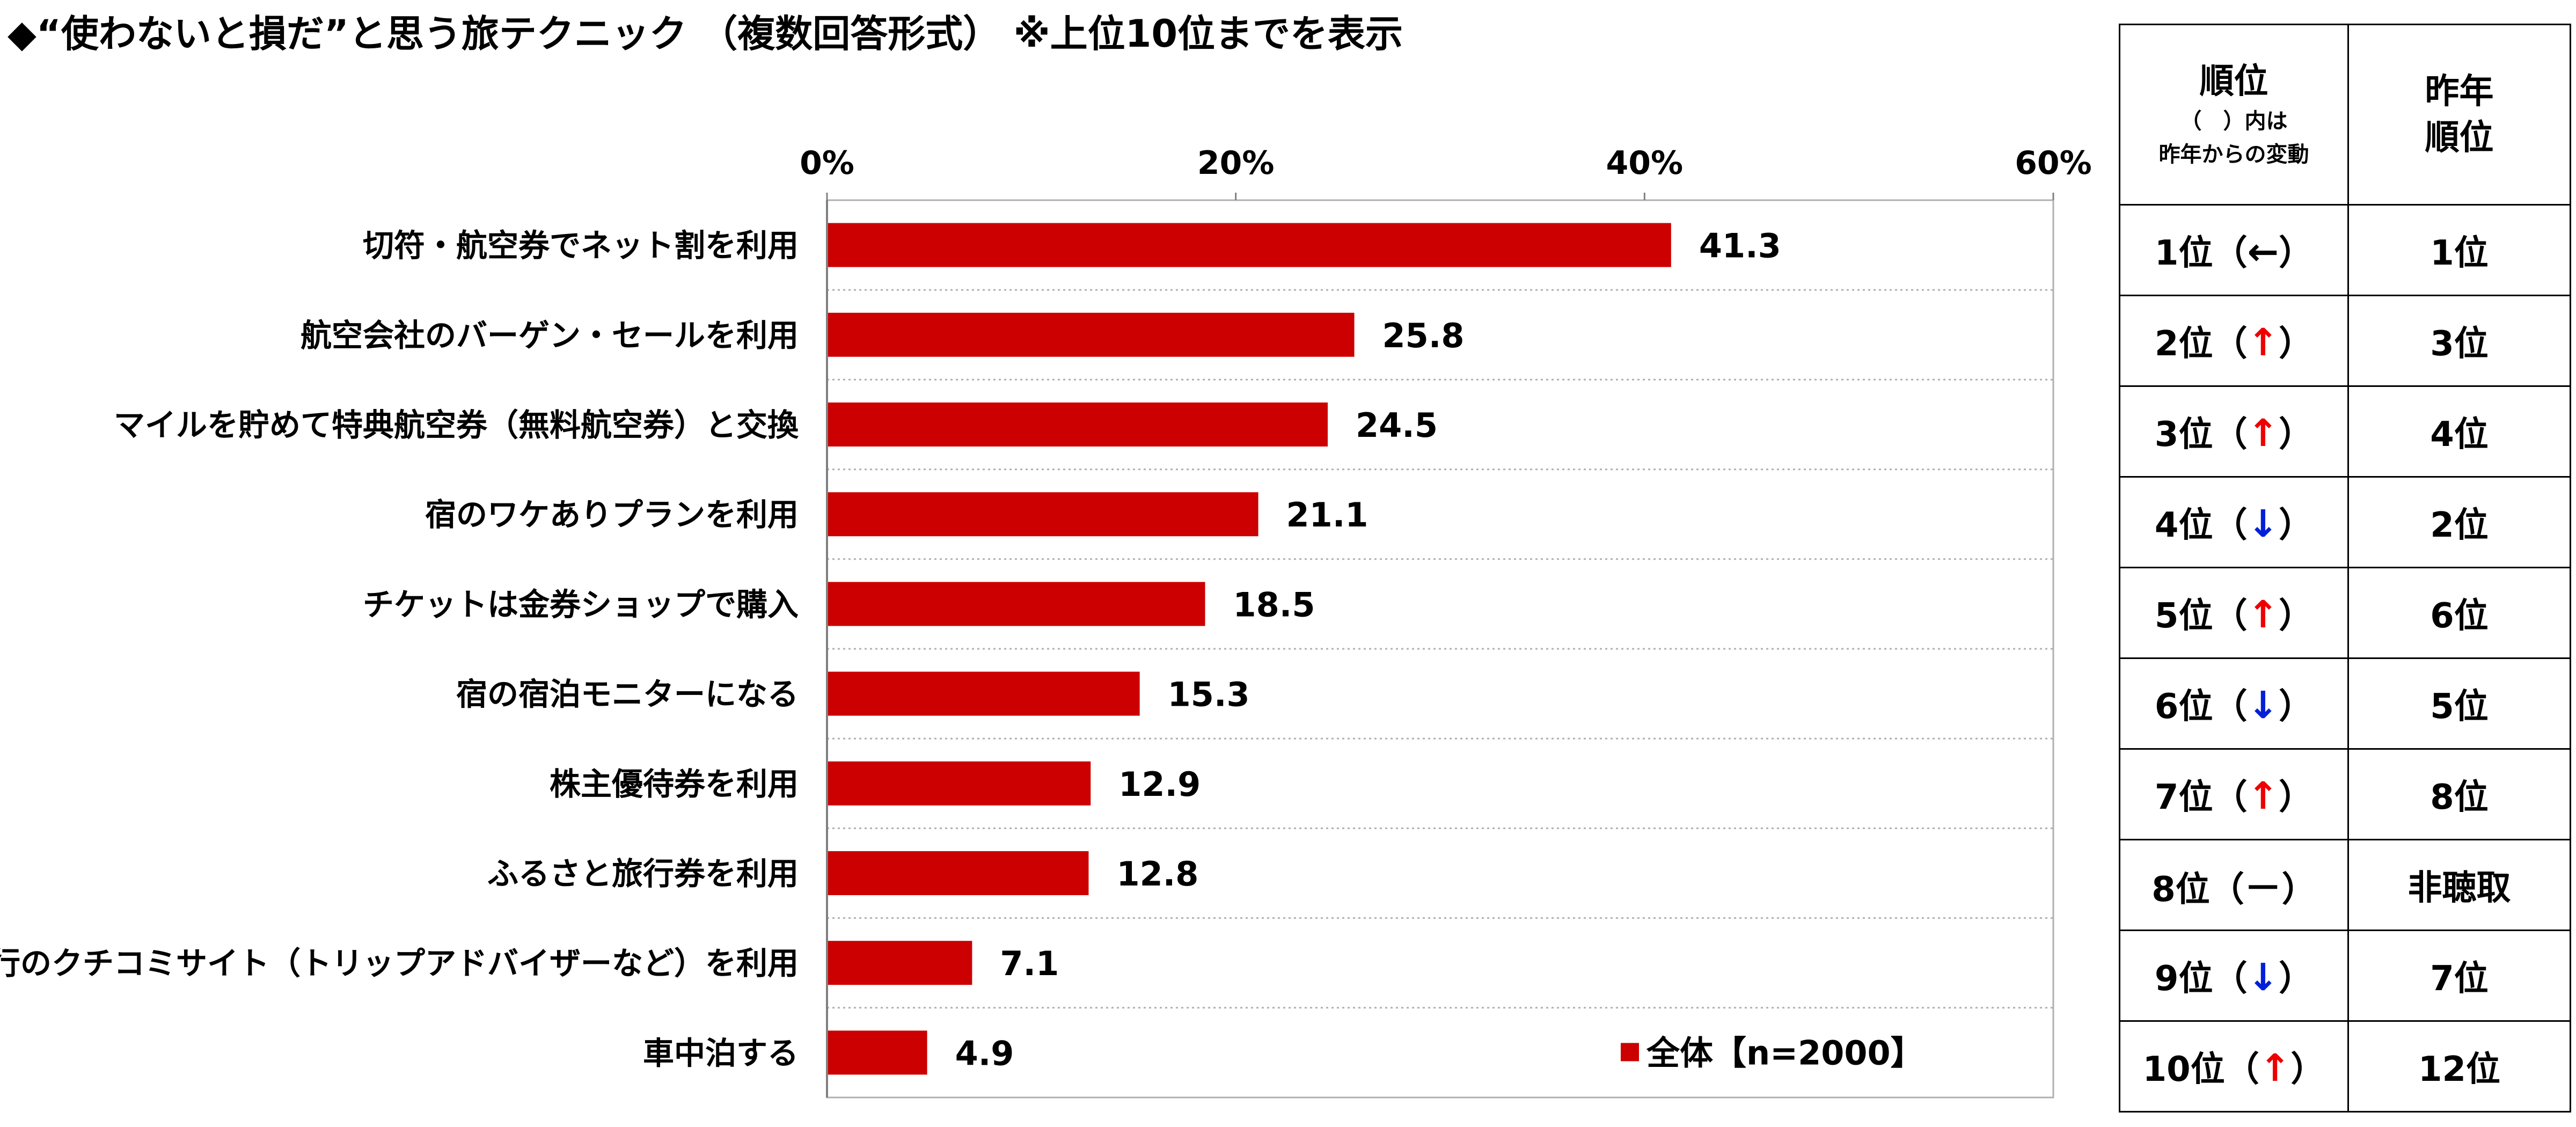  I want to click on legend-swatch, so click(1630, 1052).